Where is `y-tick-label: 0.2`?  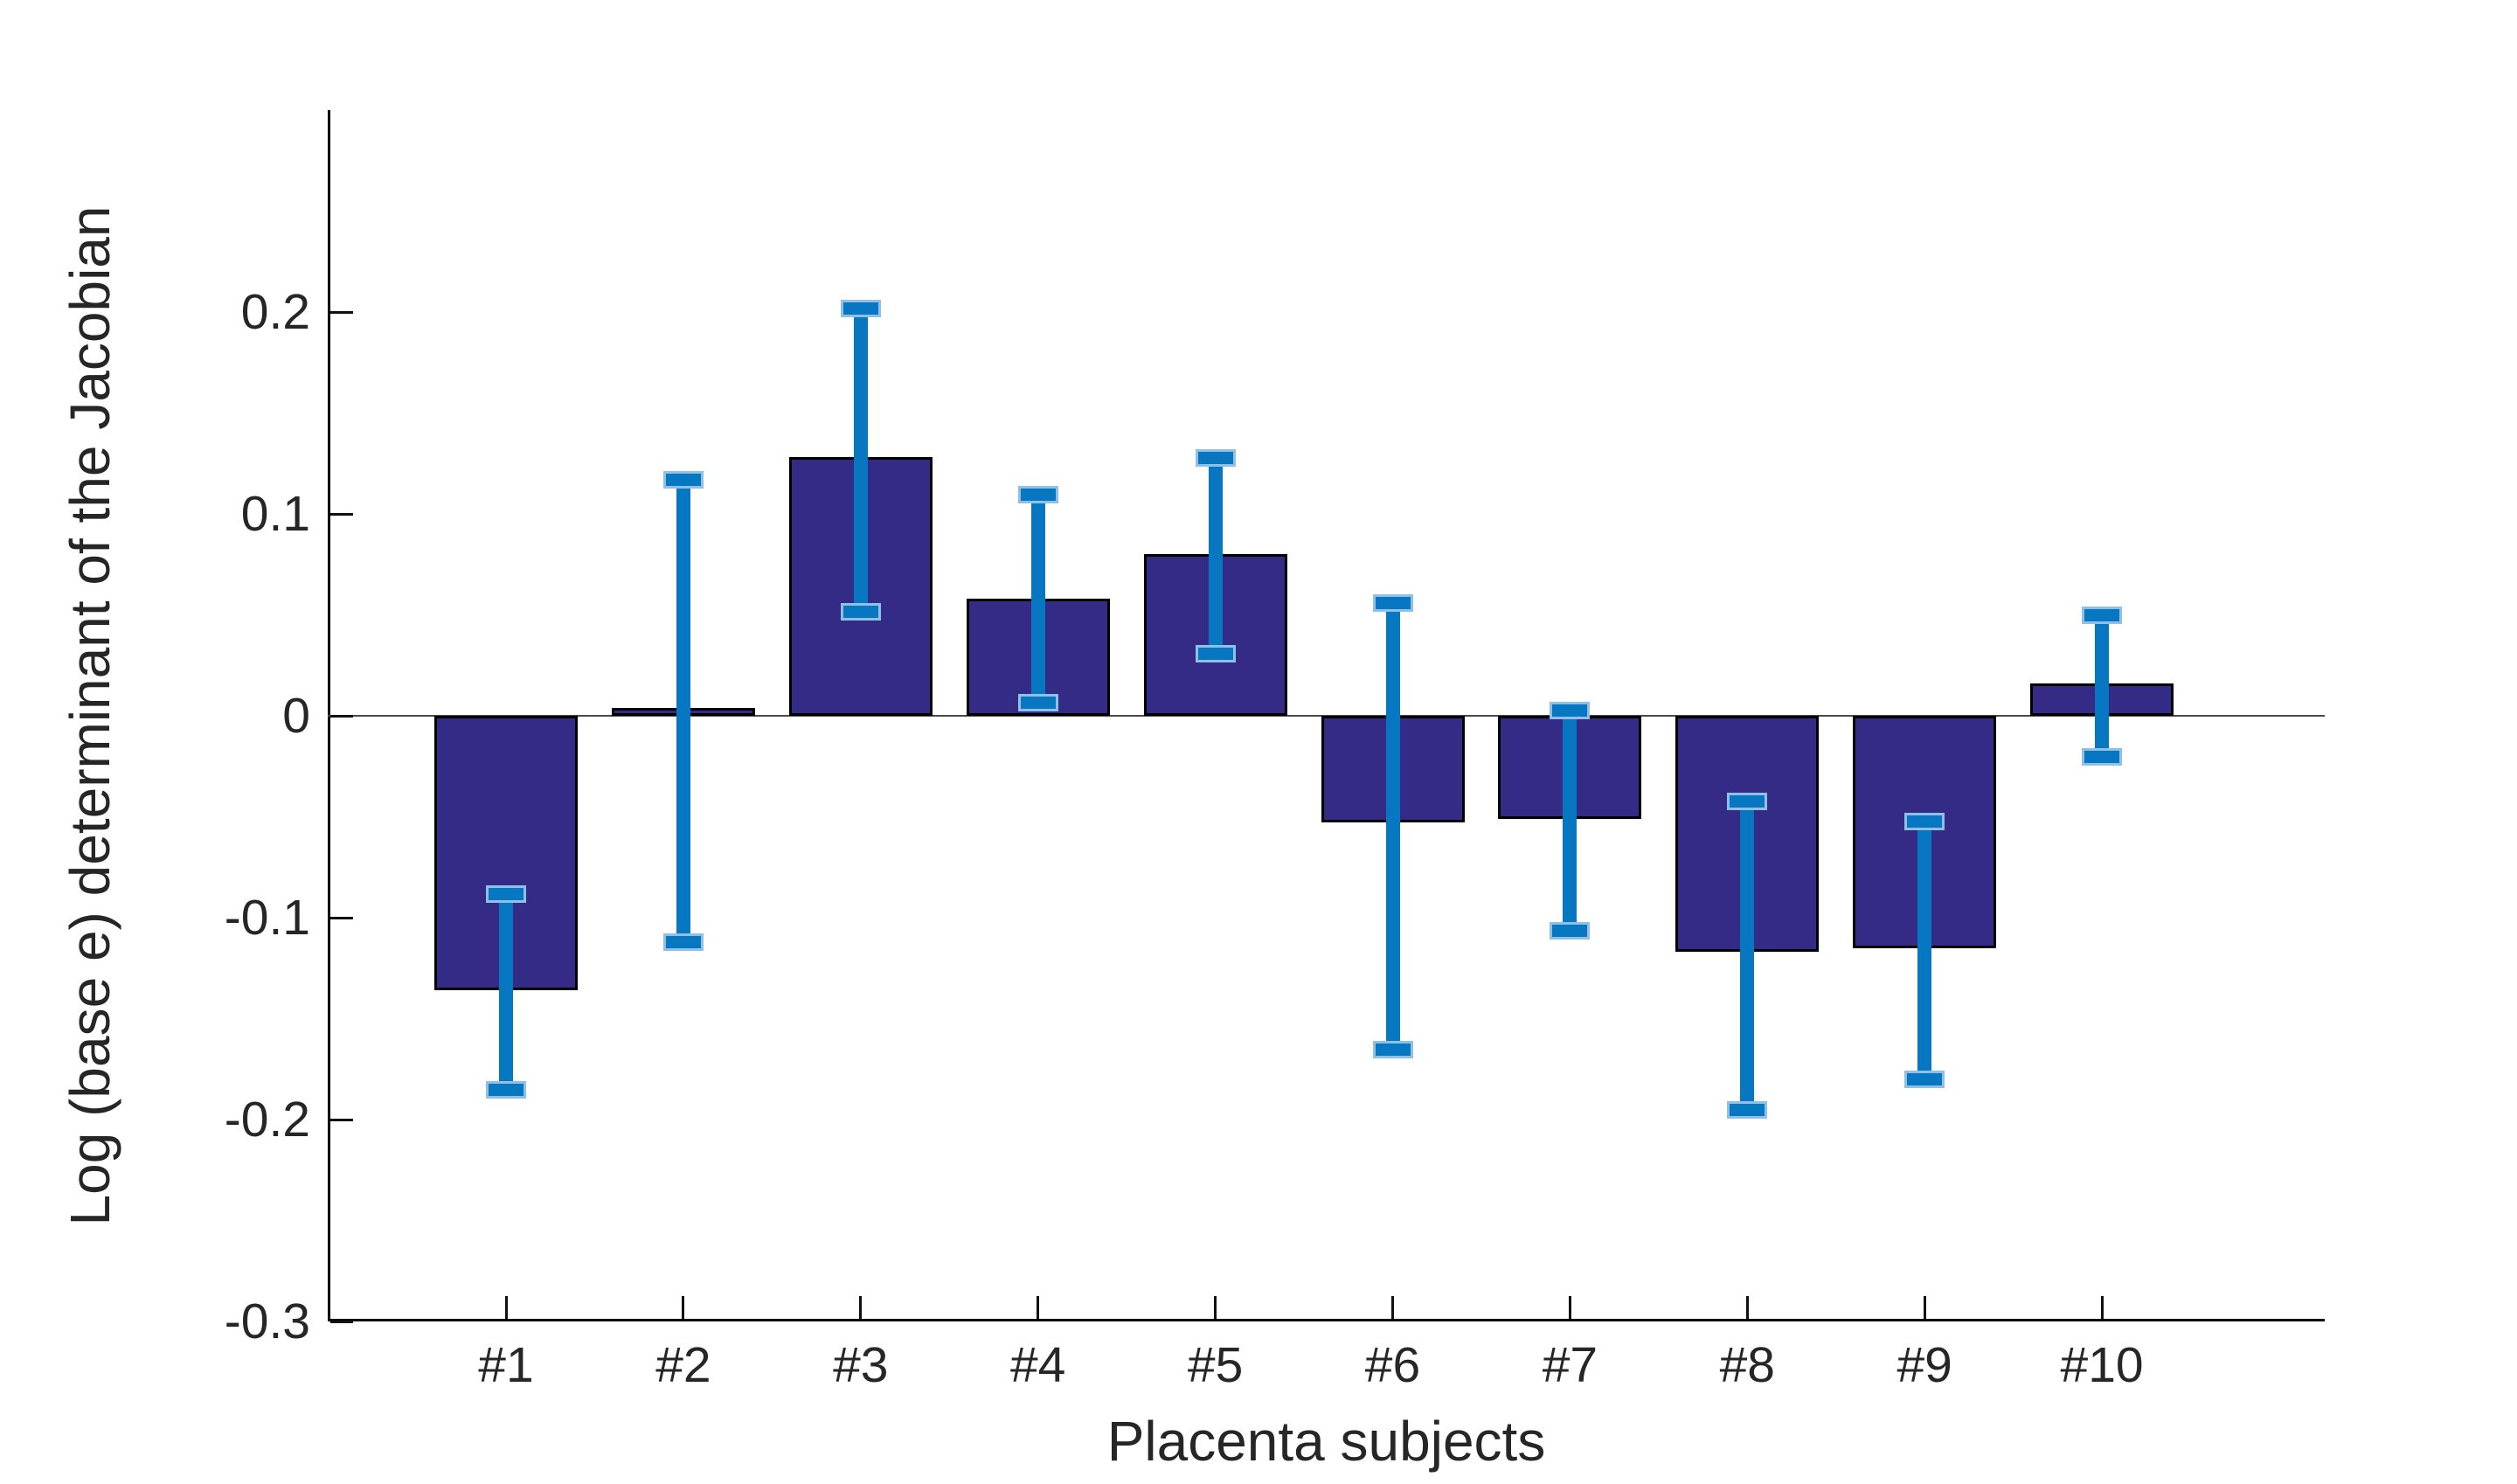
y-tick-label: 0.2 is located at coordinates (275, 312).